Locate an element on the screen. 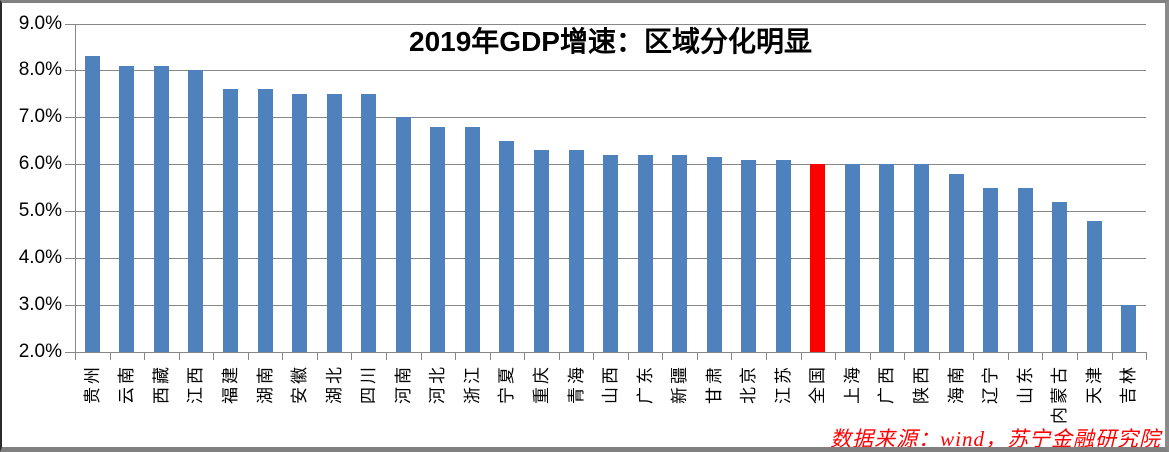 The width and height of the screenshot is (1169, 452). x-axis-label: 全国 is located at coordinates (818, 384).